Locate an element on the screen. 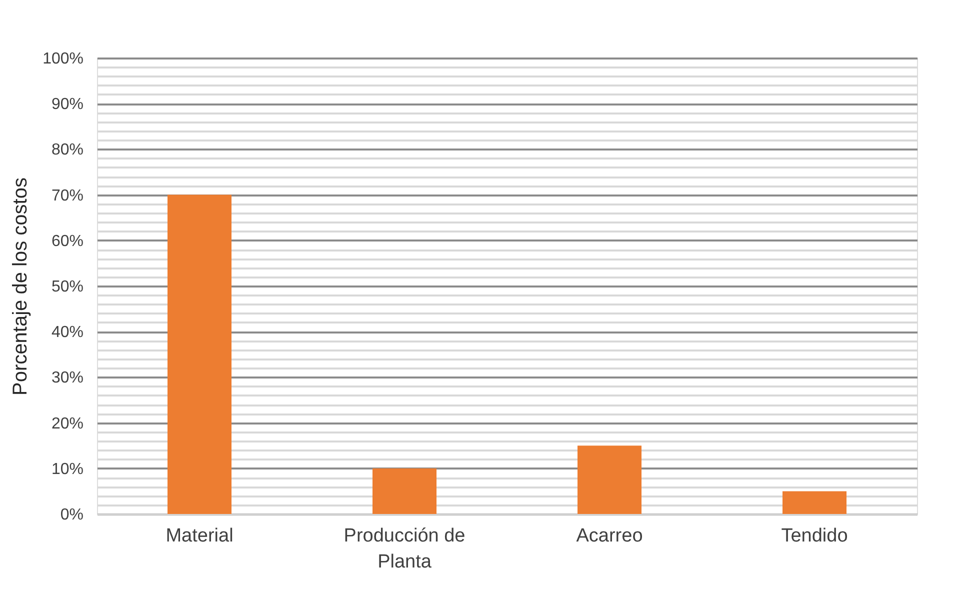  y-tick-label: 60% is located at coordinates (67, 241).